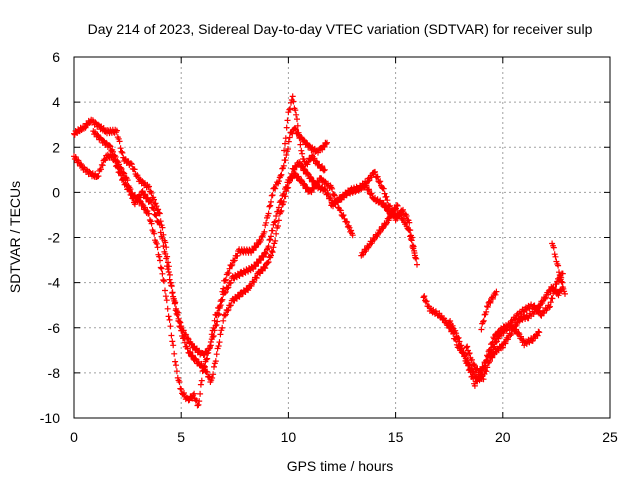 The width and height of the screenshot is (640, 480). I want to click on y-tick-label: -10, so click(50, 418).